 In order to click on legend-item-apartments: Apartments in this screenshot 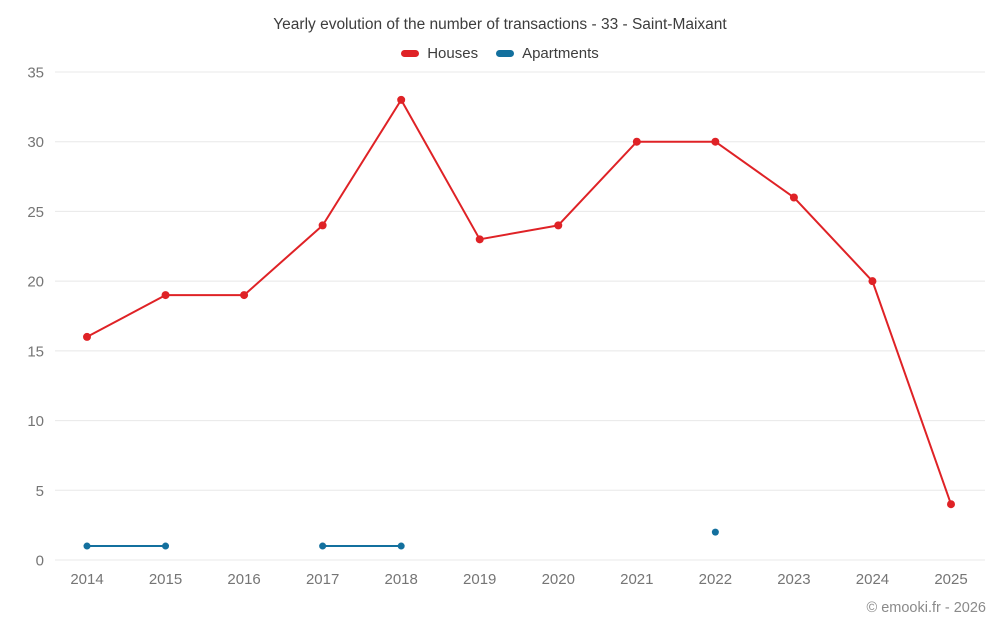, I will do `click(547, 53)`.